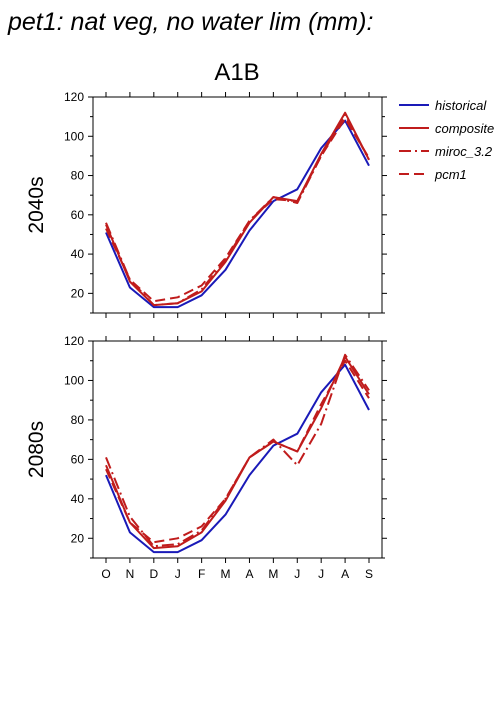 The width and height of the screenshot is (501, 709). What do you see at coordinates (105, 574) in the screenshot?
I see `x-tick-label: O` at bounding box center [105, 574].